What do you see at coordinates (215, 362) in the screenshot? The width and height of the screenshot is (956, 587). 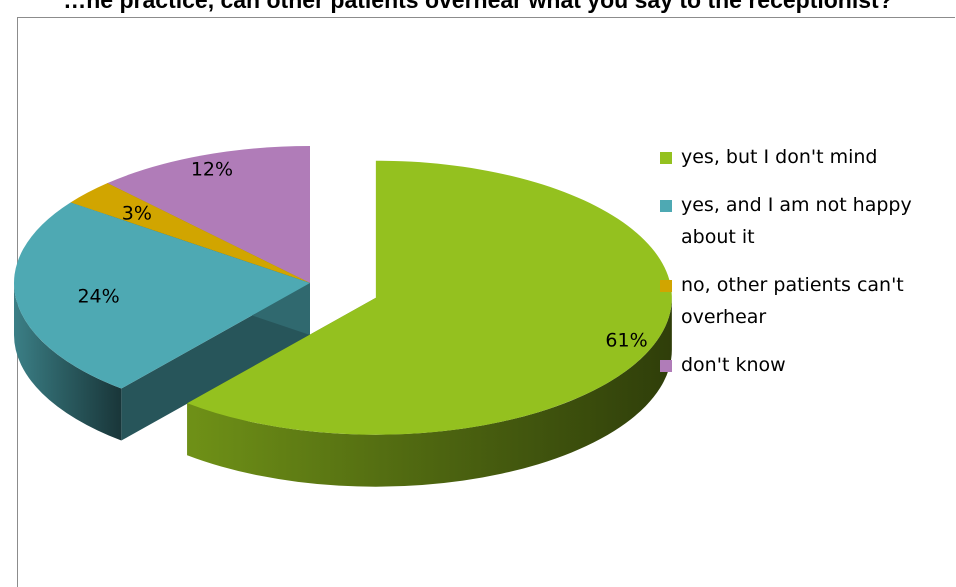 I see `pie-slice-side` at bounding box center [215, 362].